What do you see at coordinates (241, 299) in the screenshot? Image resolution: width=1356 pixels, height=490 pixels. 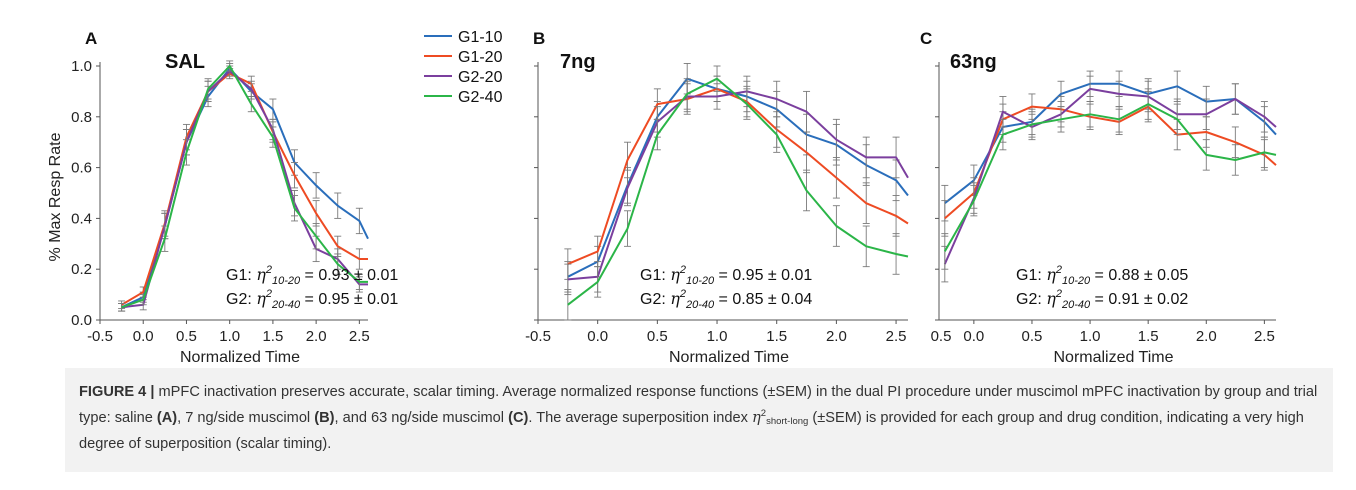 I see `panel-a-ann-group: G2:` at bounding box center [241, 299].